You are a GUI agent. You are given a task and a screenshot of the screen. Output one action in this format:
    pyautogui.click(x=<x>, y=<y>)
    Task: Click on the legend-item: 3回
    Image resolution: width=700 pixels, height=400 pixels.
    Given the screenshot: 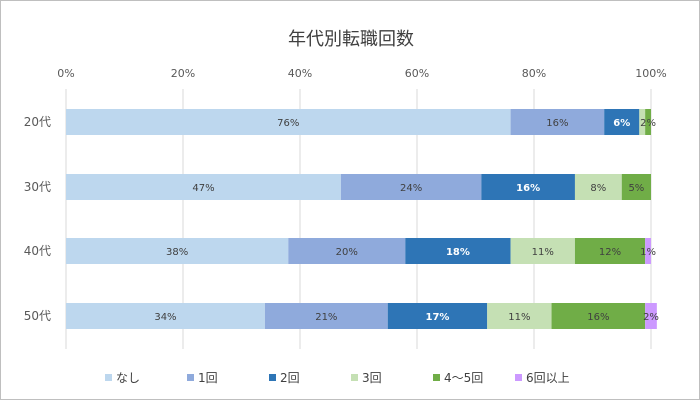 What is the action you would take?
    pyautogui.click(x=392, y=377)
    